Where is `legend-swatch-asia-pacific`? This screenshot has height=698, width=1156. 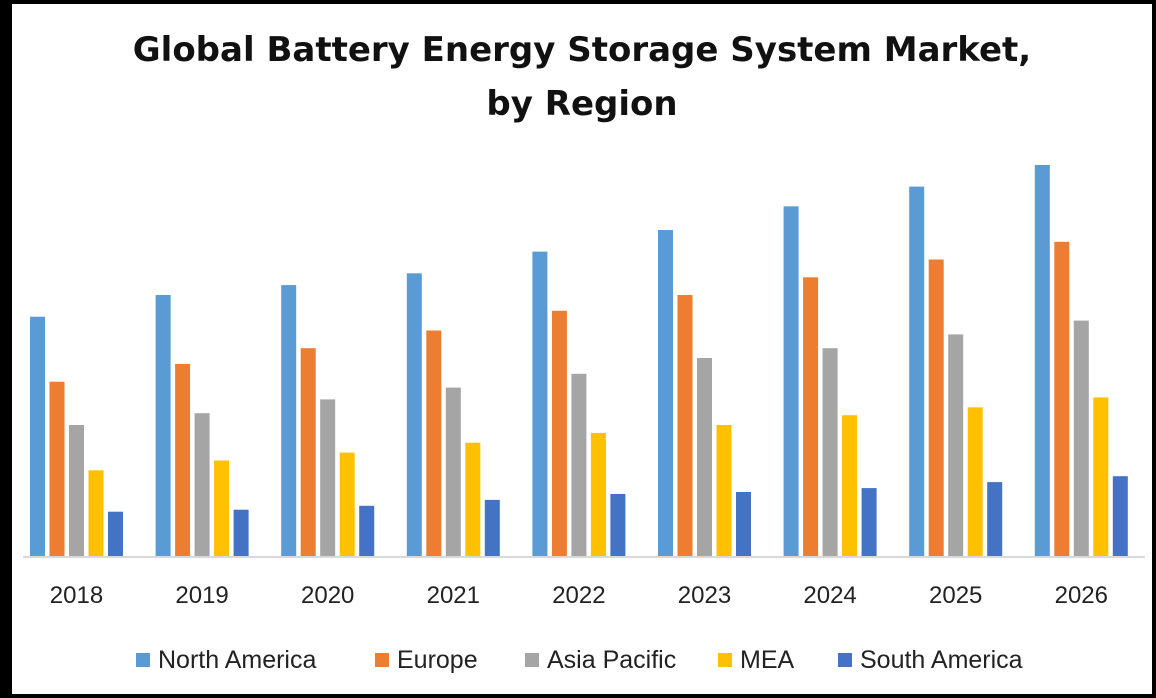 legend-swatch-asia-pacific is located at coordinates (532, 660).